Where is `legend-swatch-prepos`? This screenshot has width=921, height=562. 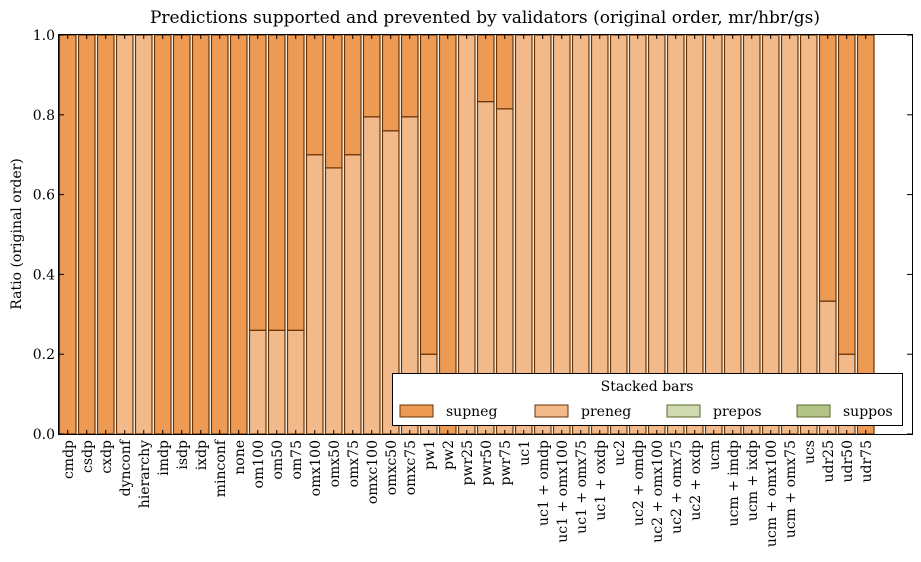 legend-swatch-prepos is located at coordinates (683, 411).